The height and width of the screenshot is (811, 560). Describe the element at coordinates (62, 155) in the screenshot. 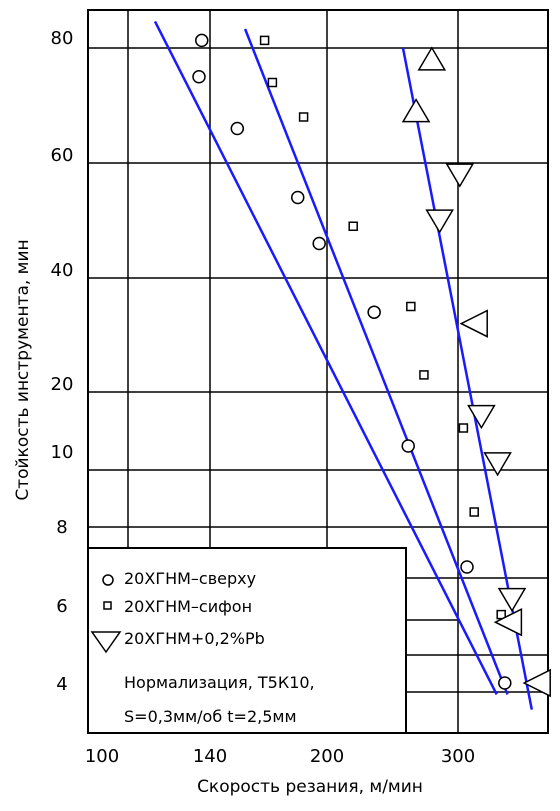

I see `y-tick-label: 60` at that location.